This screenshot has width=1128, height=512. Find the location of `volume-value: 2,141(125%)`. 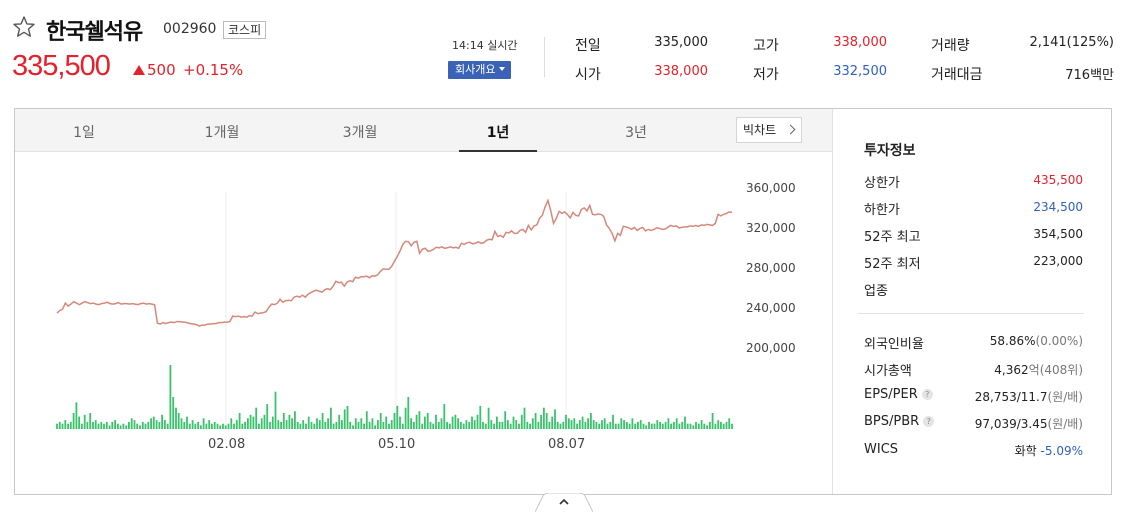

volume-value: 2,141(125%) is located at coordinates (1071, 42).